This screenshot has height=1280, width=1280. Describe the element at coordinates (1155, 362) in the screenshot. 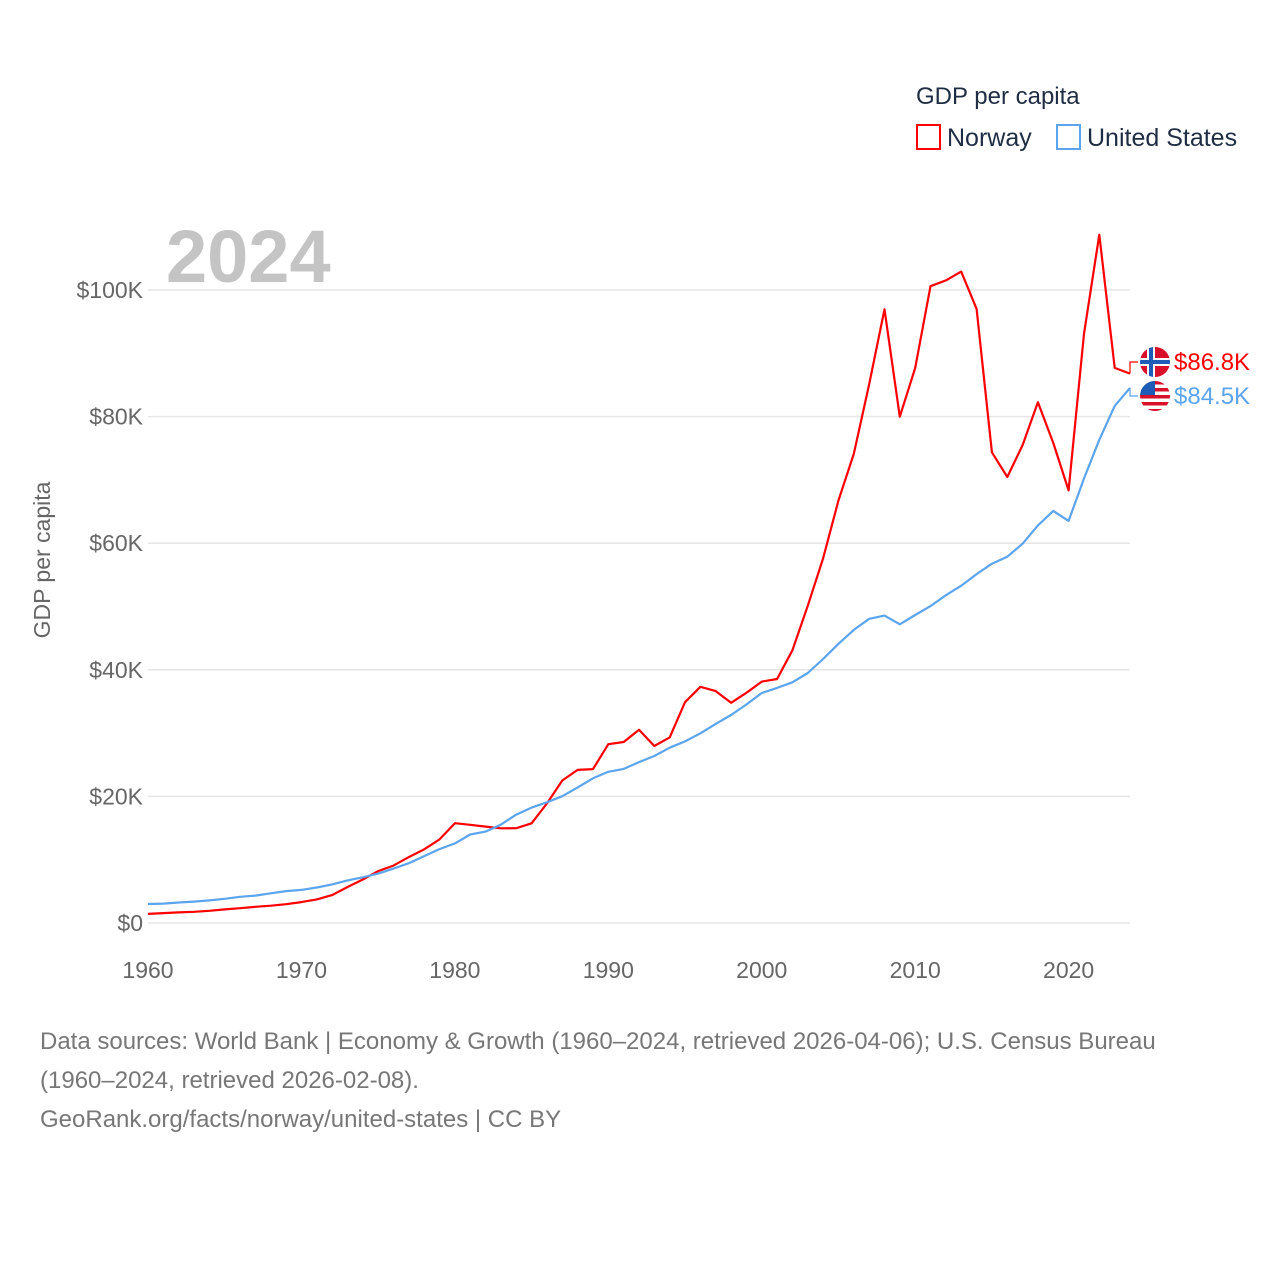

I see `norway-flag-icon` at that location.